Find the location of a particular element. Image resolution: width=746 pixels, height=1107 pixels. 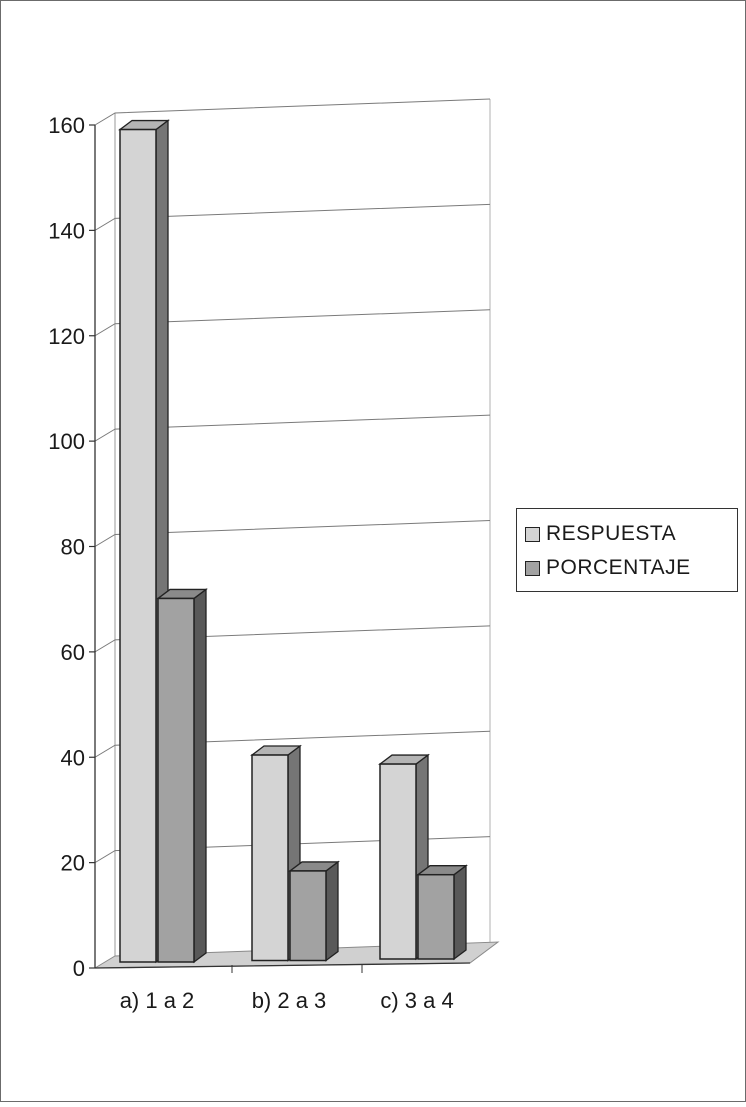

y-tick-label: 100 is located at coordinates (66, 441).